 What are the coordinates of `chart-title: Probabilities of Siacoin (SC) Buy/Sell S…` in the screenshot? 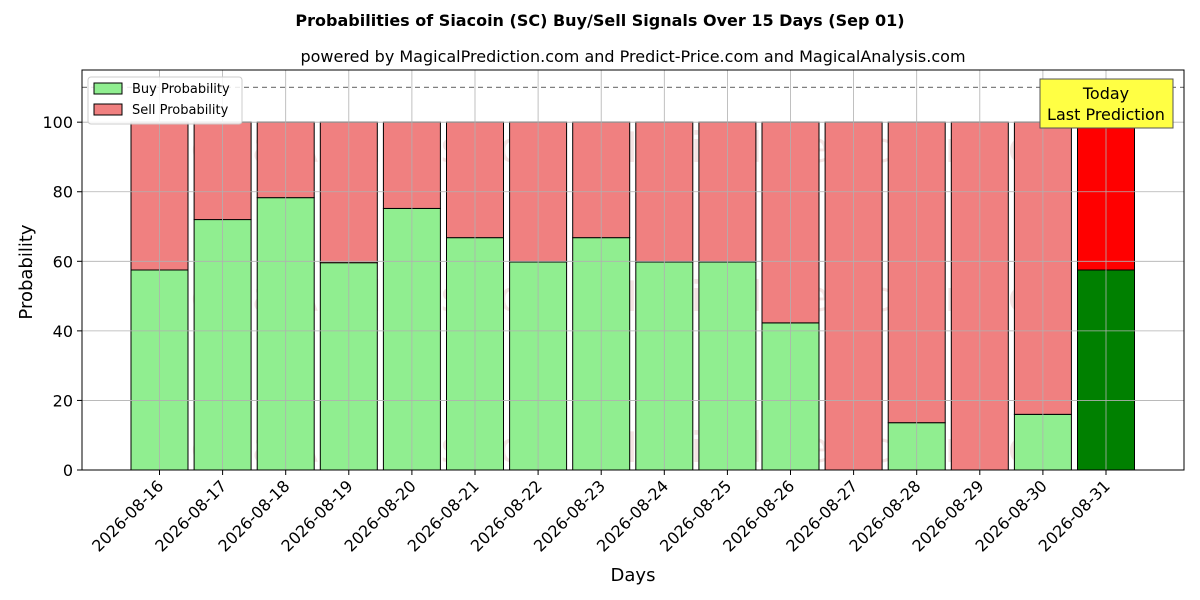 It's located at (599, 20).